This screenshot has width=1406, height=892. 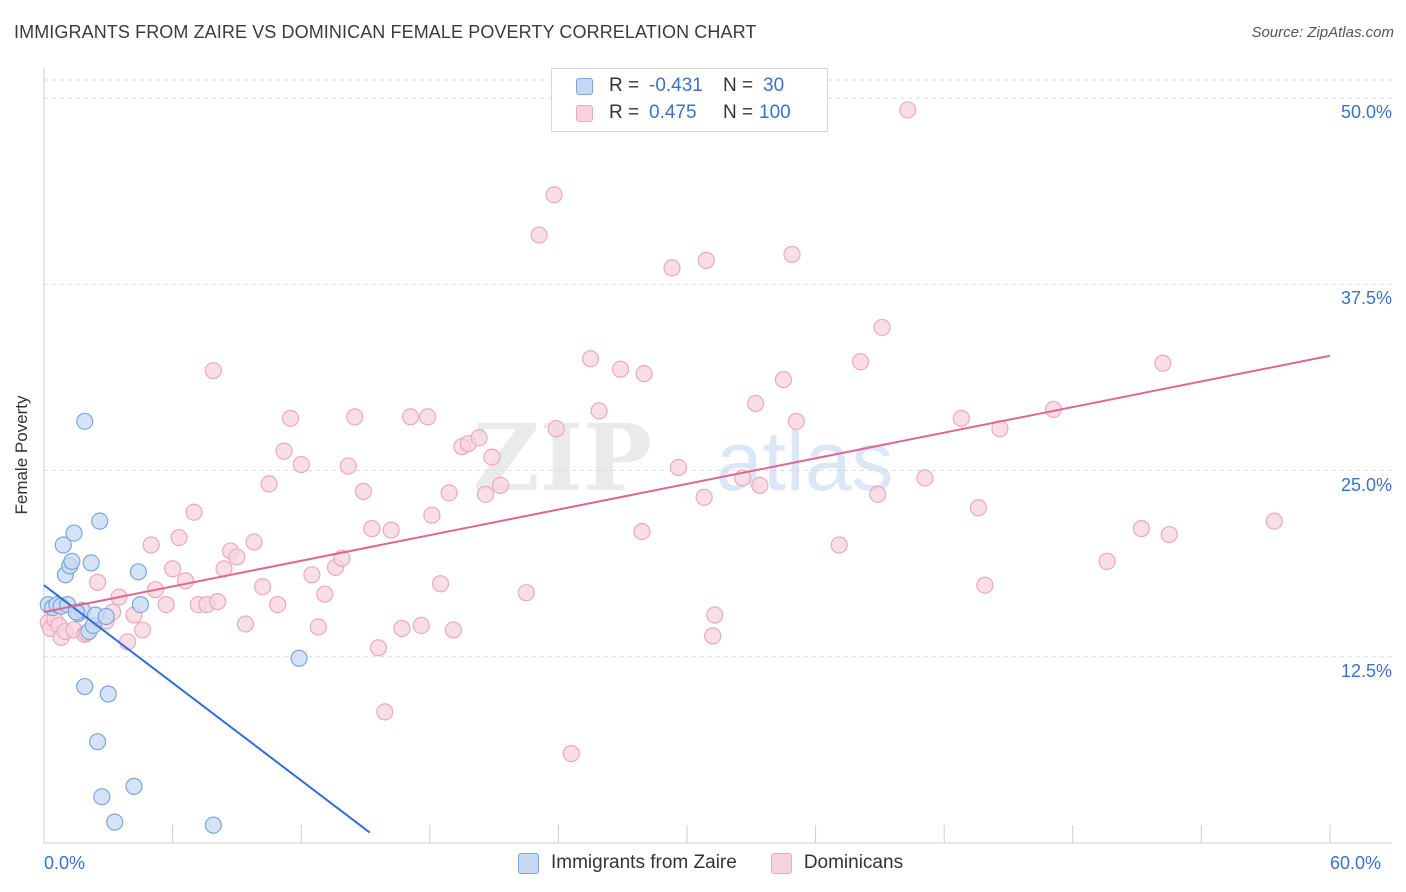 What do you see at coordinates (676, 85) in the screenshot?
I see `legend-r-value: -0.431` at bounding box center [676, 85].